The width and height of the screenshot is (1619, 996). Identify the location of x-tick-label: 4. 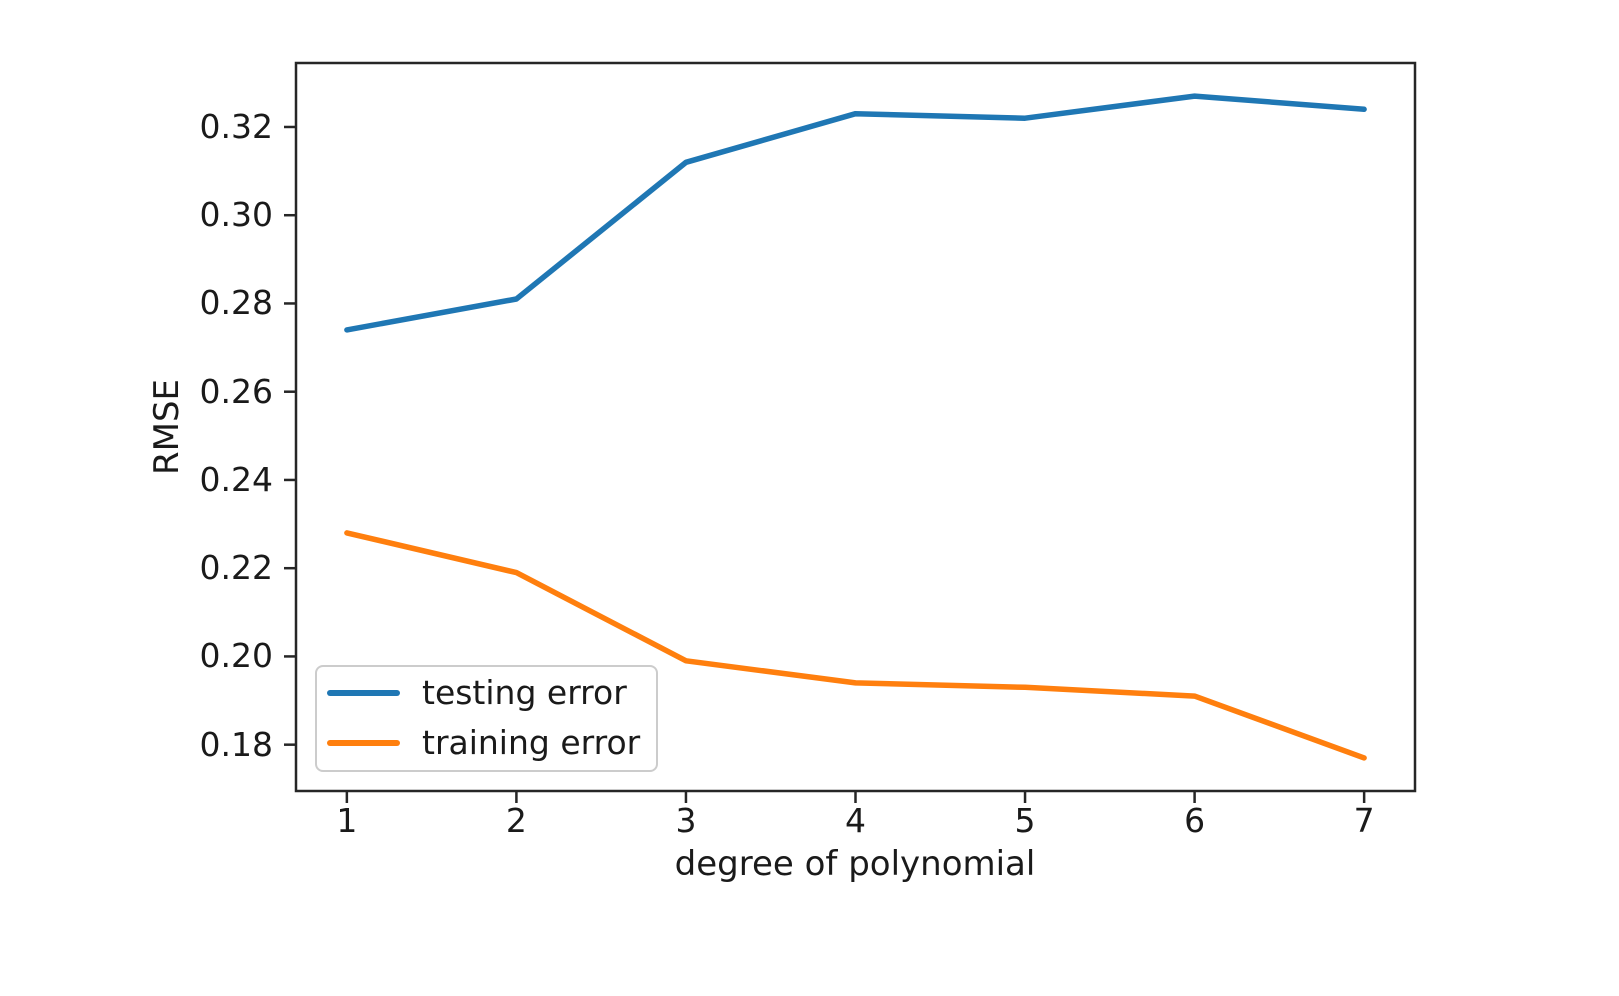
(855, 820).